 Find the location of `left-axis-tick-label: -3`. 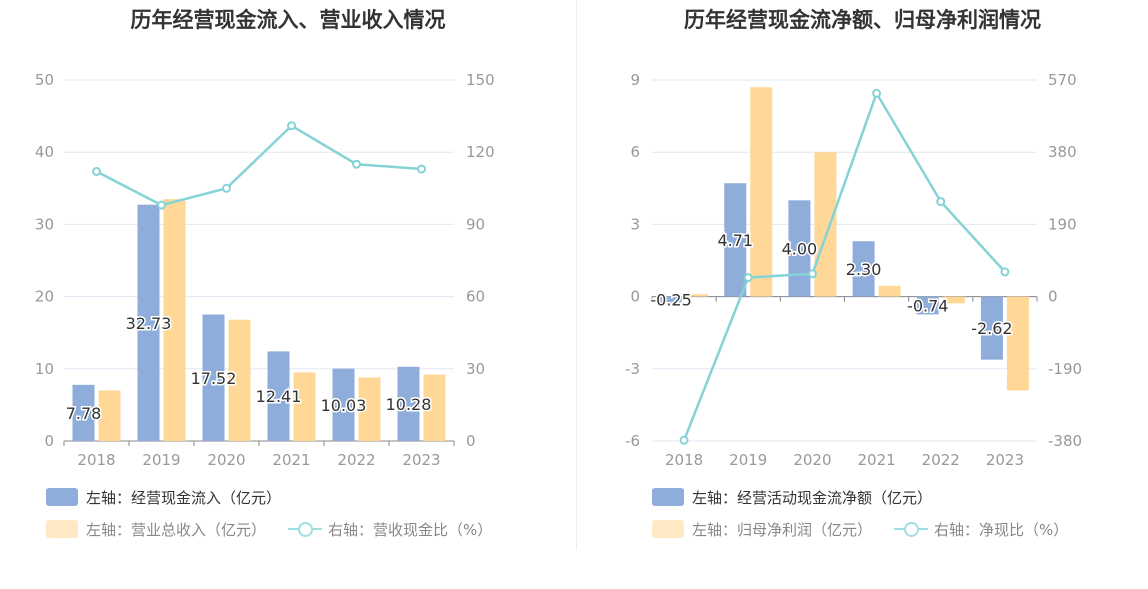

left-axis-tick-label: -3 is located at coordinates (632, 369).